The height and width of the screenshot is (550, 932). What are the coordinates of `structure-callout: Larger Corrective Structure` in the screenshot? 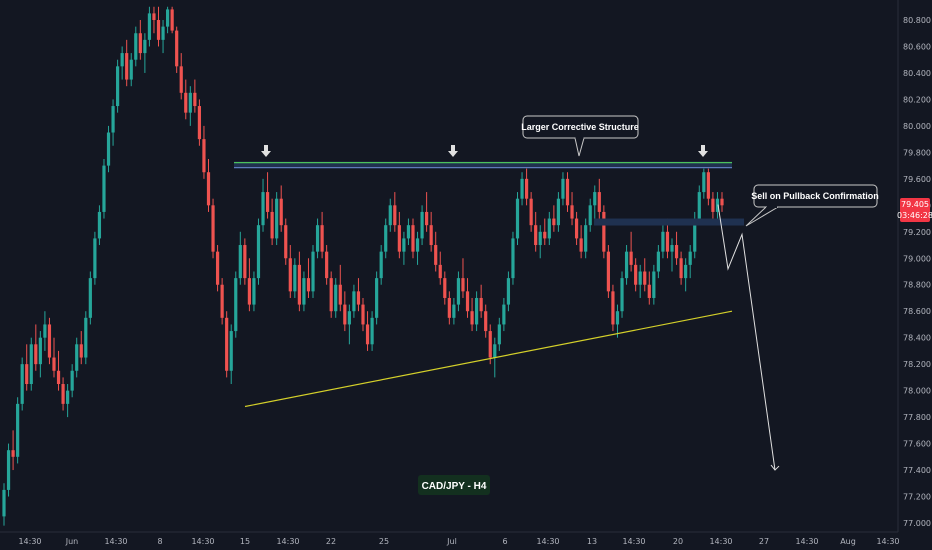 It's located at (580, 136).